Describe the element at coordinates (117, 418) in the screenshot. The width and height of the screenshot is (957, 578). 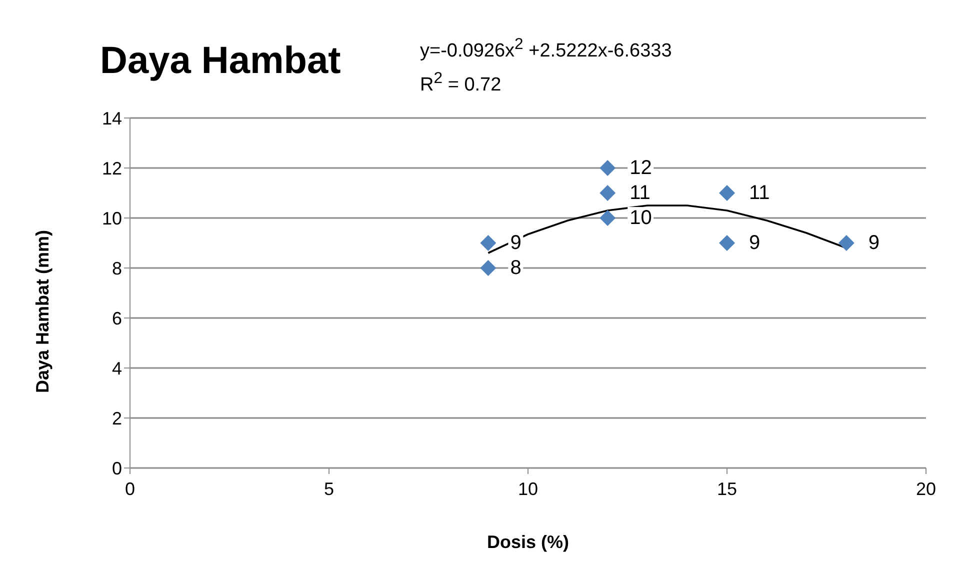
I see `y-tick-label: 2` at that location.